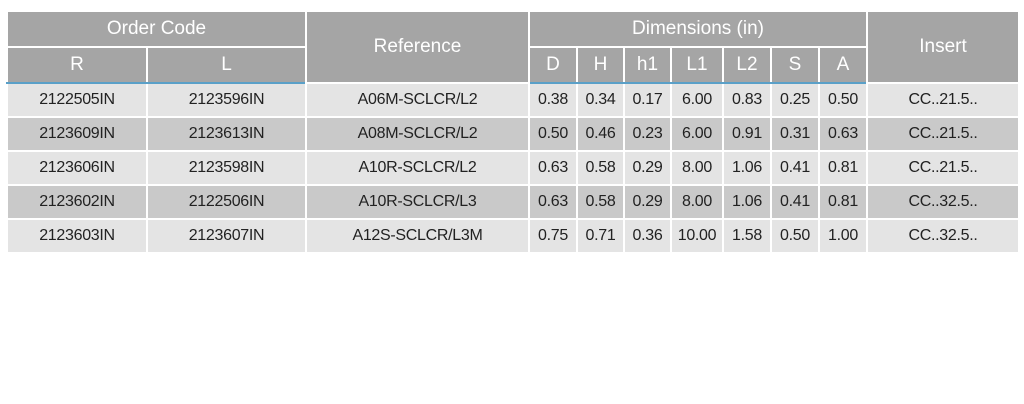  Describe the element at coordinates (600, 134) in the screenshot. I see `table-cell: 0.46` at that location.